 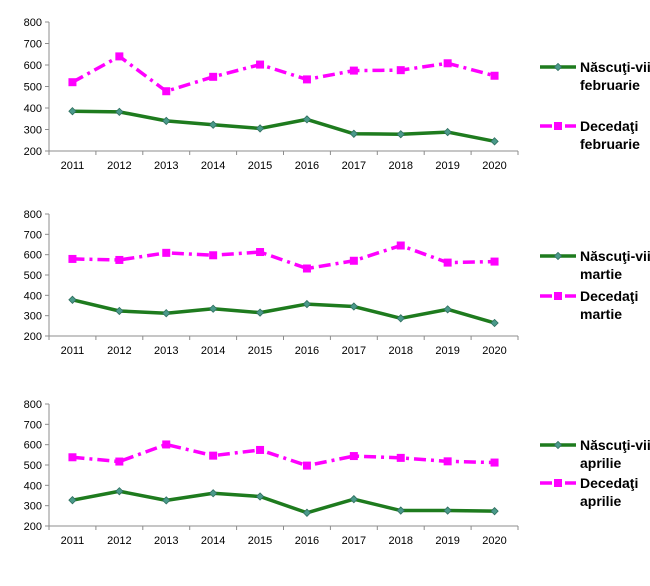 I want to click on legend-entry: Decedaţi aprilie, so click(x=589, y=492).